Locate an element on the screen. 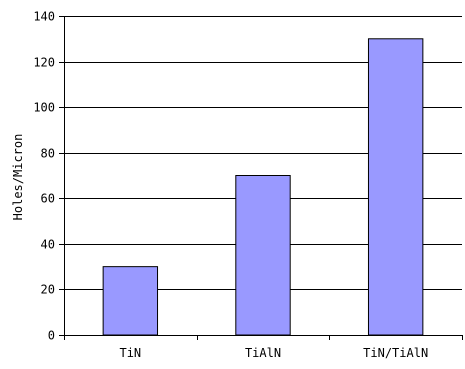 Image resolution: width=465 pixels, height=369 pixels. y-tick-label: 0 is located at coordinates (51, 336).